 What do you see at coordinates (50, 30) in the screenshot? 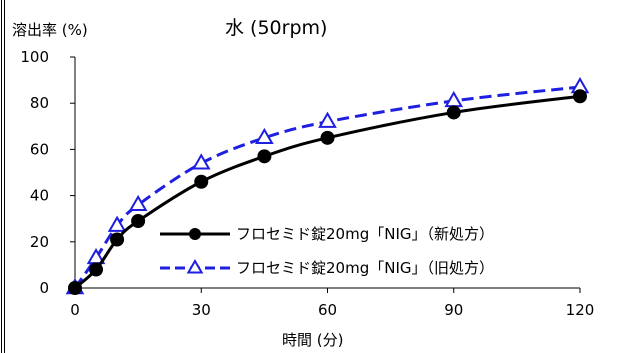
I see `y-axis-title: 溶出率 (%)` at bounding box center [50, 30].